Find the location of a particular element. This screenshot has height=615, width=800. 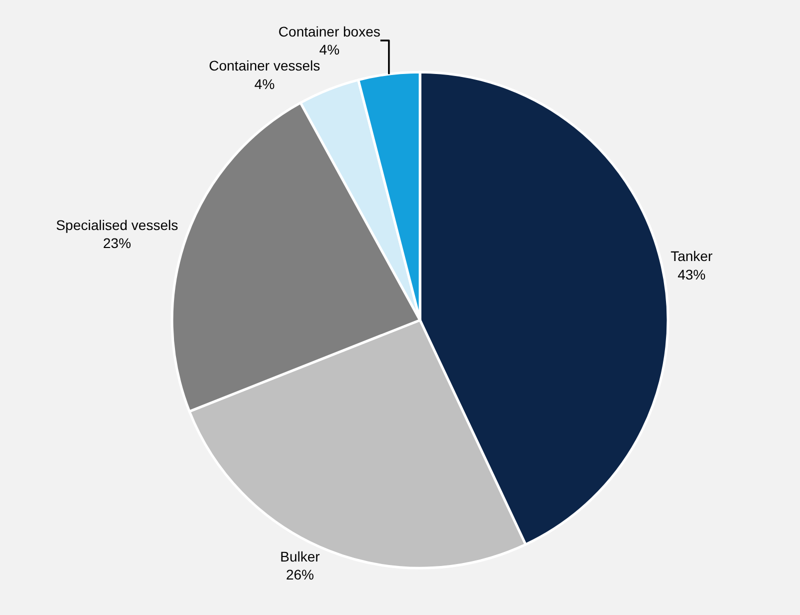

slice-label: Container vessels is located at coordinates (264, 66).